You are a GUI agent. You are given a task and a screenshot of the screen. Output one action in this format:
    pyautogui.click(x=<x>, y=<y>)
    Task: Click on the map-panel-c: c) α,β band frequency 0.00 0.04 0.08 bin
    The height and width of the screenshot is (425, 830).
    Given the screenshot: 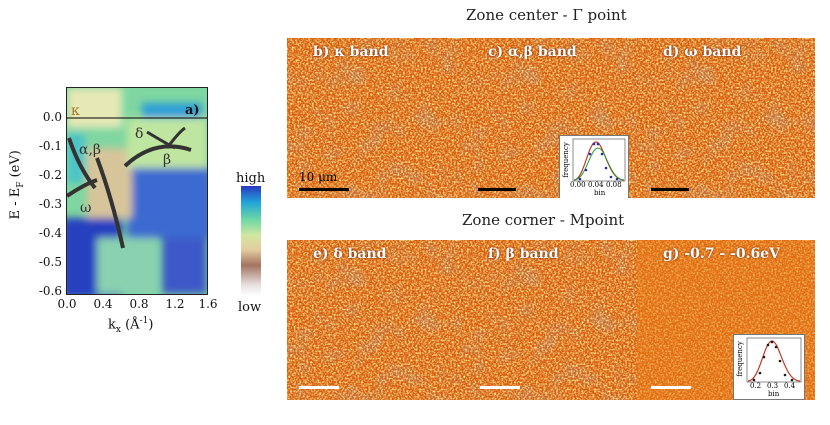 What is the action you would take?
    pyautogui.click(x=551, y=118)
    